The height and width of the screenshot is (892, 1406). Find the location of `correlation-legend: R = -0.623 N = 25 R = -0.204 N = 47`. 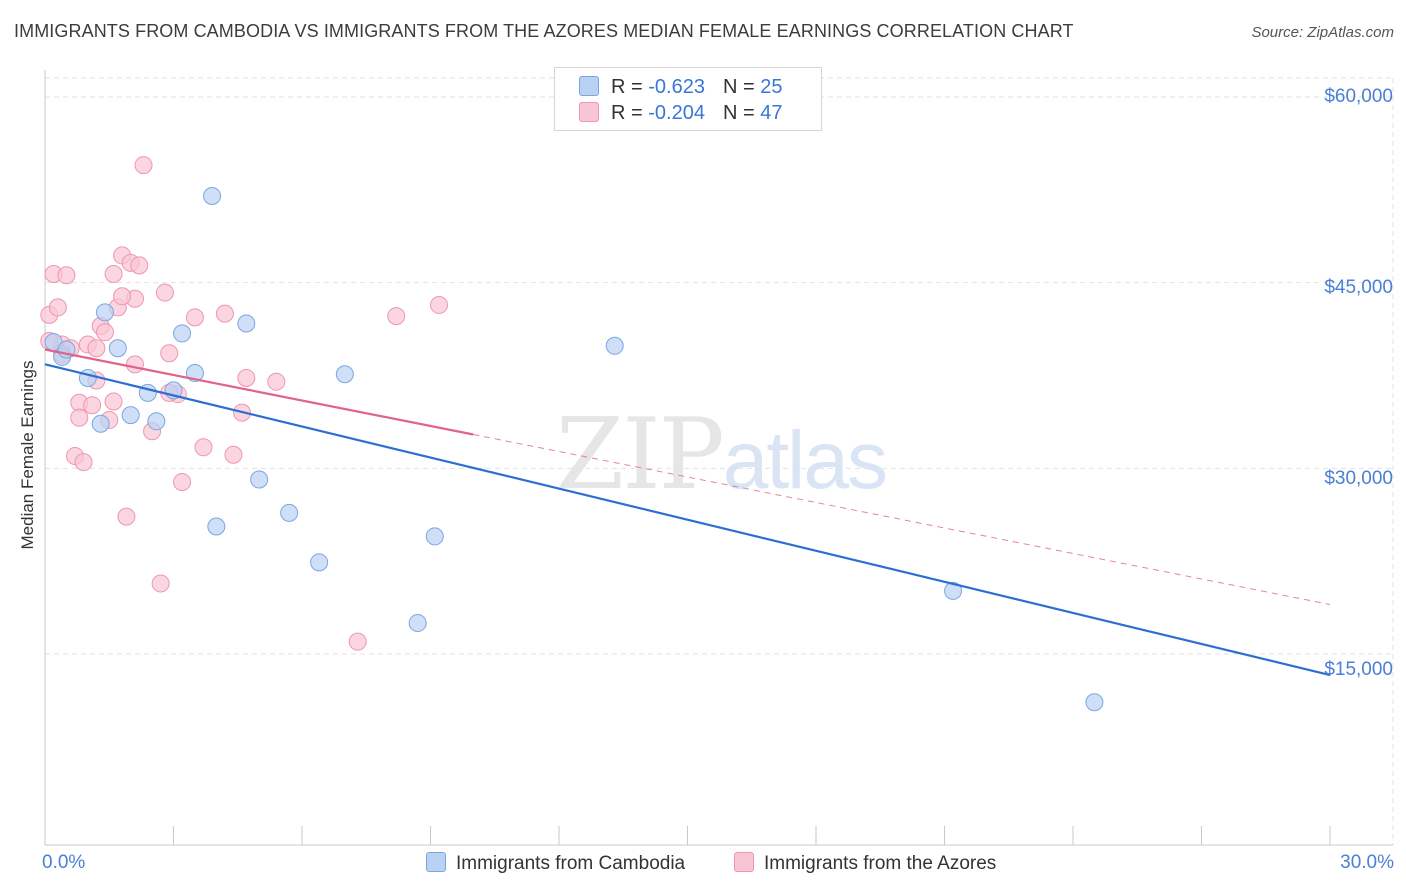

correlation-legend: R = -0.623 N = 25 R = -0.204 N = 47 is located at coordinates (688, 99).